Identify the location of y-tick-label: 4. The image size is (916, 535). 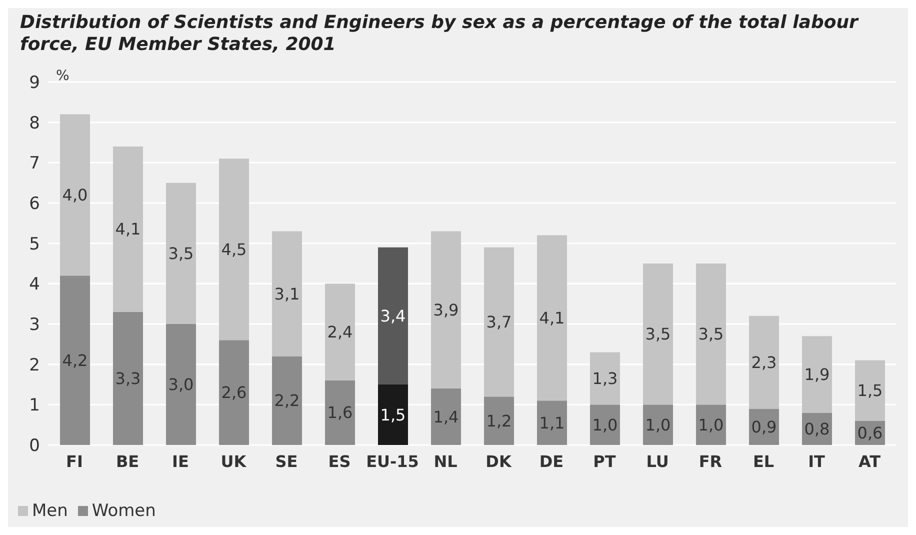
(34, 284).